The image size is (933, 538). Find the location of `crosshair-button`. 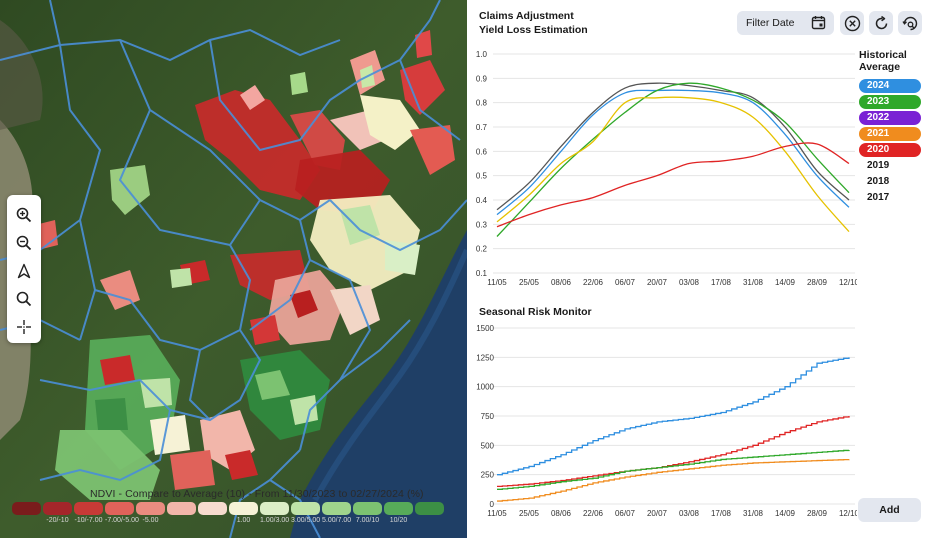

crosshair-button is located at coordinates (24, 327).